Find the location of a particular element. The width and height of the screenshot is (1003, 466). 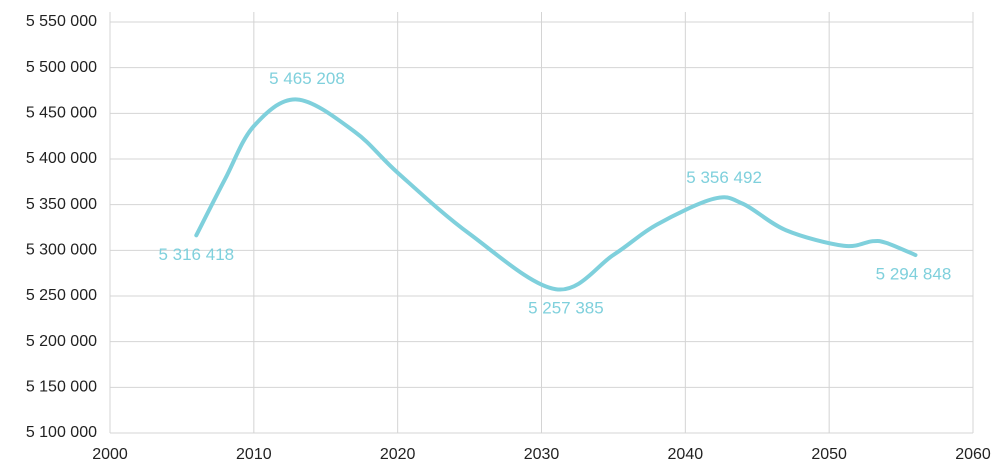

x-tick-label: 2060 is located at coordinates (973, 454).